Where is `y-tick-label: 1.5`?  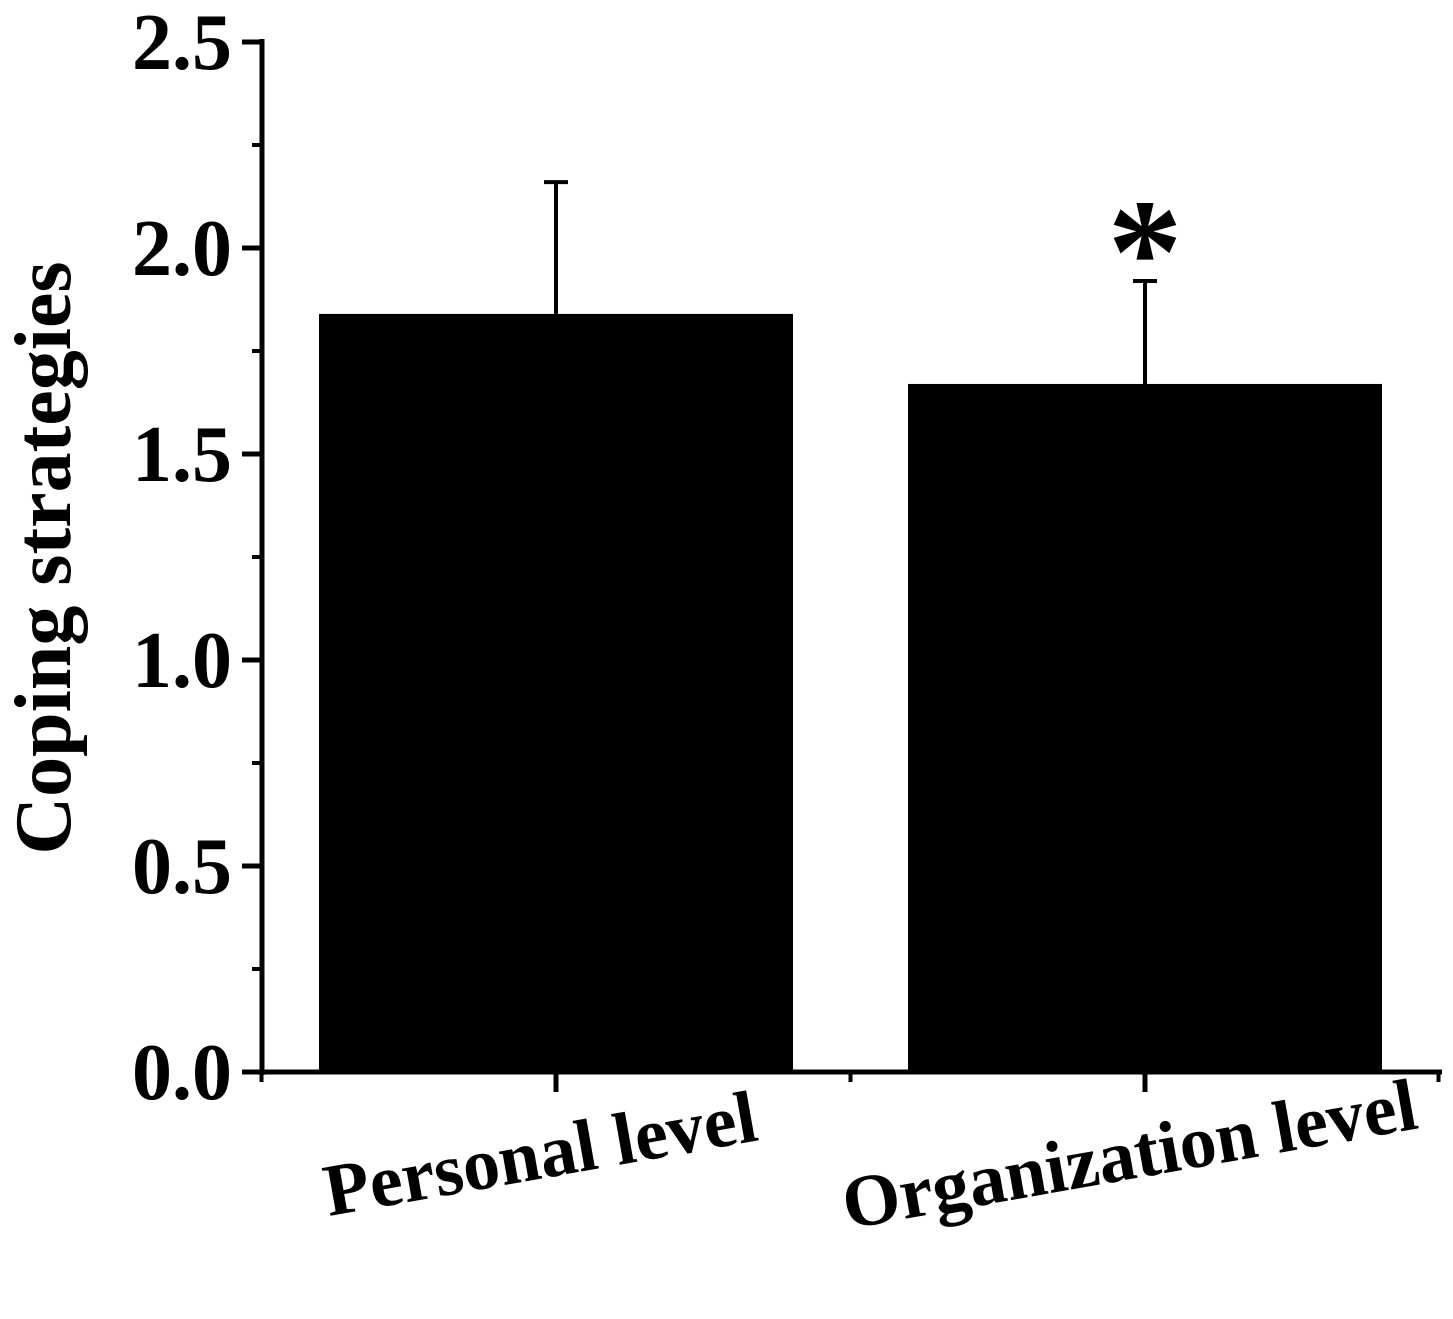 y-tick-label: 1.5 is located at coordinates (182, 455).